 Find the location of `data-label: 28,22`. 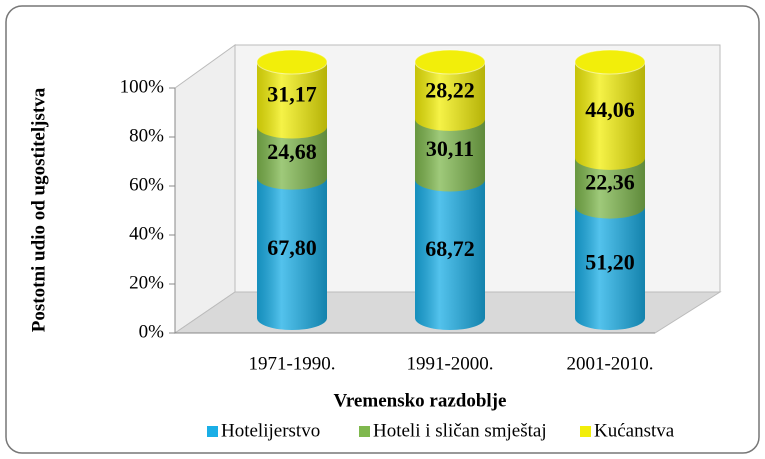

data-label: 28,22 is located at coordinates (450, 89).